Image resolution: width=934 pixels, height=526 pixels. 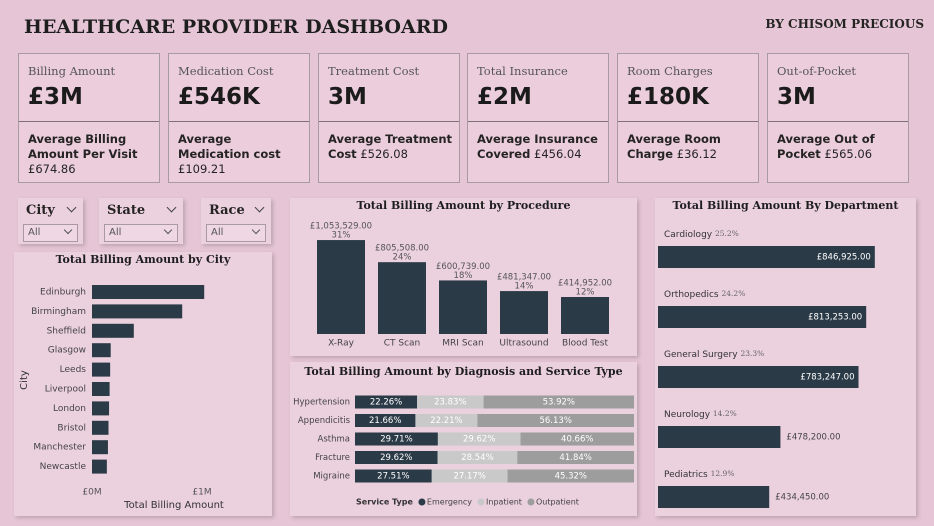 What do you see at coordinates (24, 380) in the screenshot?
I see `y-axis-label: City` at bounding box center [24, 380].